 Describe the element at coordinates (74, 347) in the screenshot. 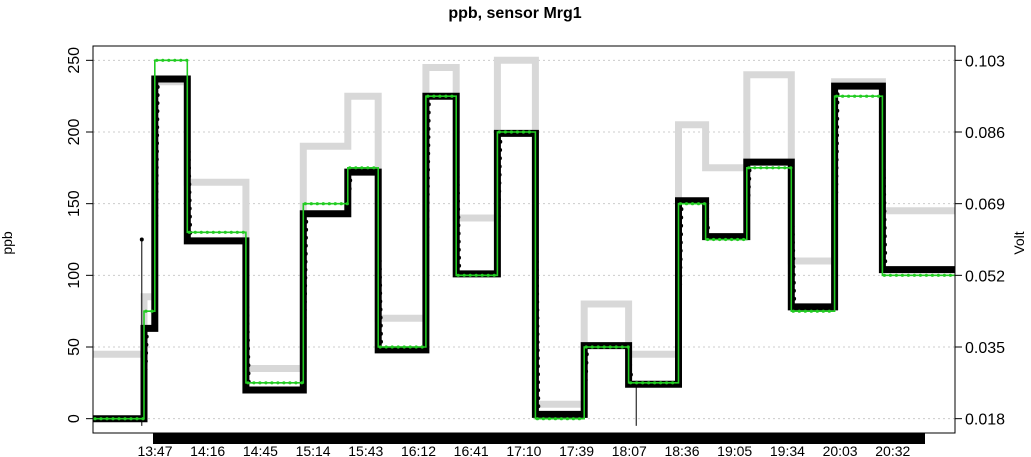

I see `y-tick-label: 50` at that location.